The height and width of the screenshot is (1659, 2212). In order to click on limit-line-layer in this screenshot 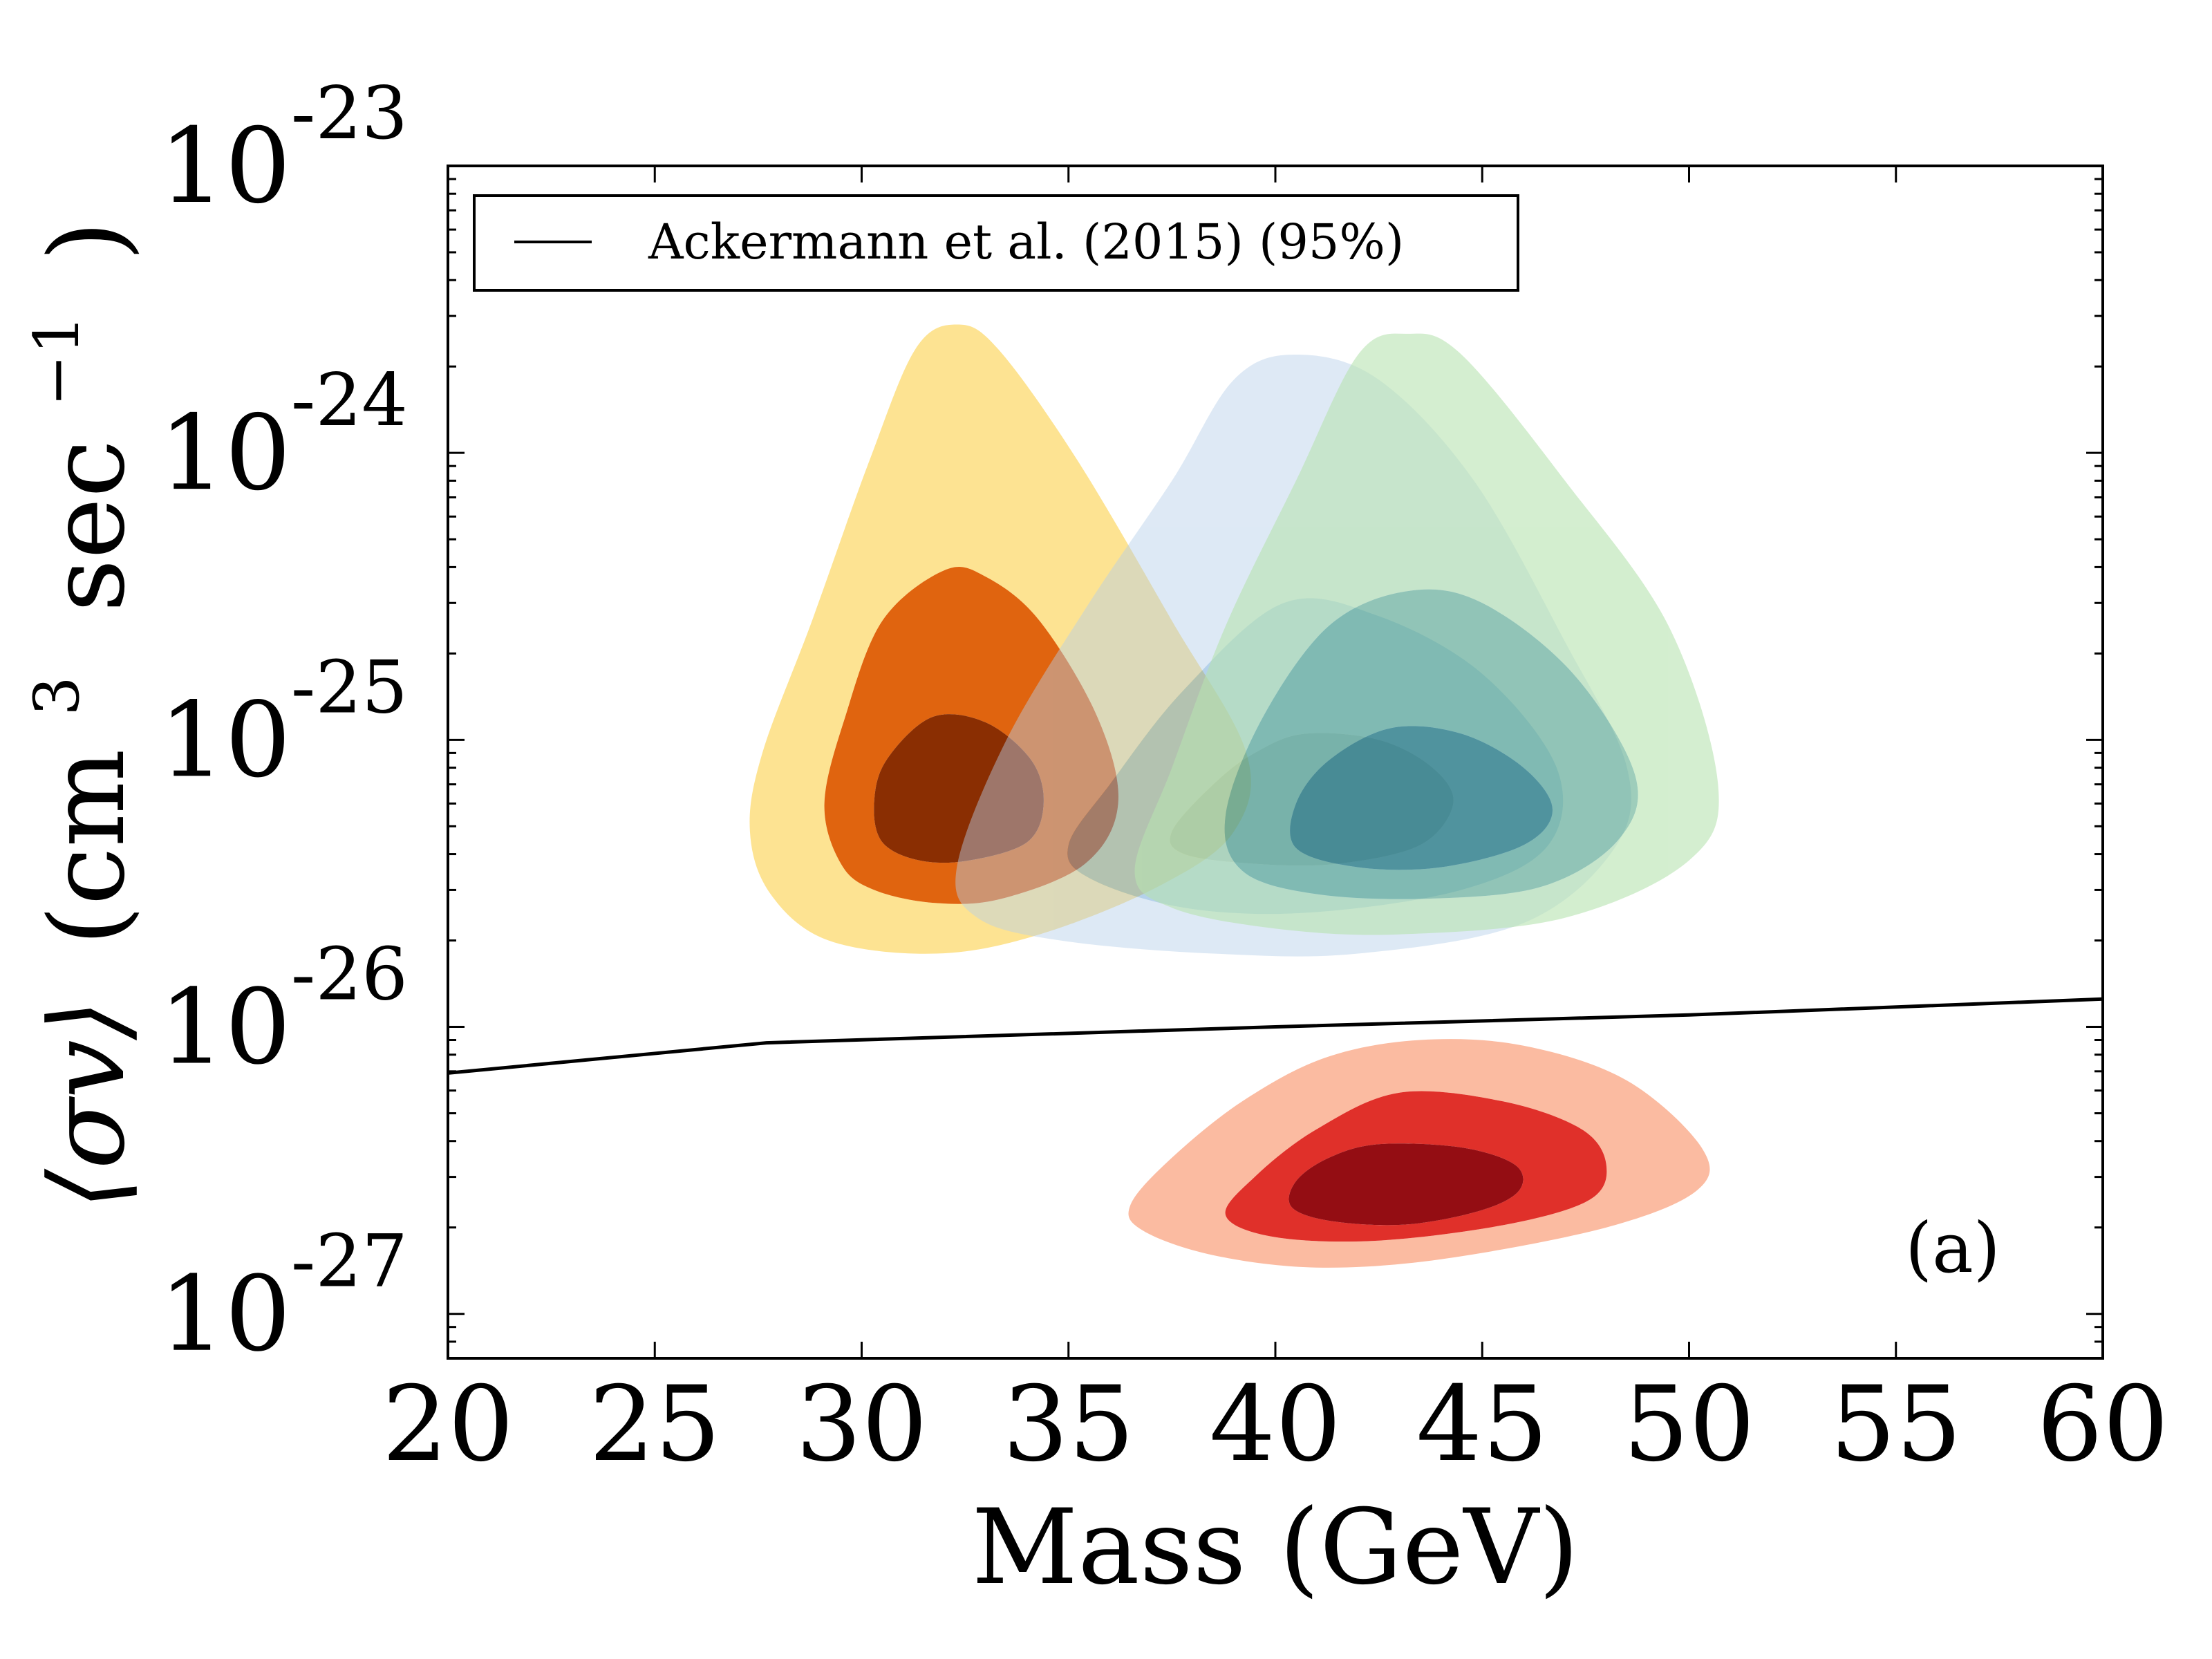, I will do `click(1275, 1036)`.